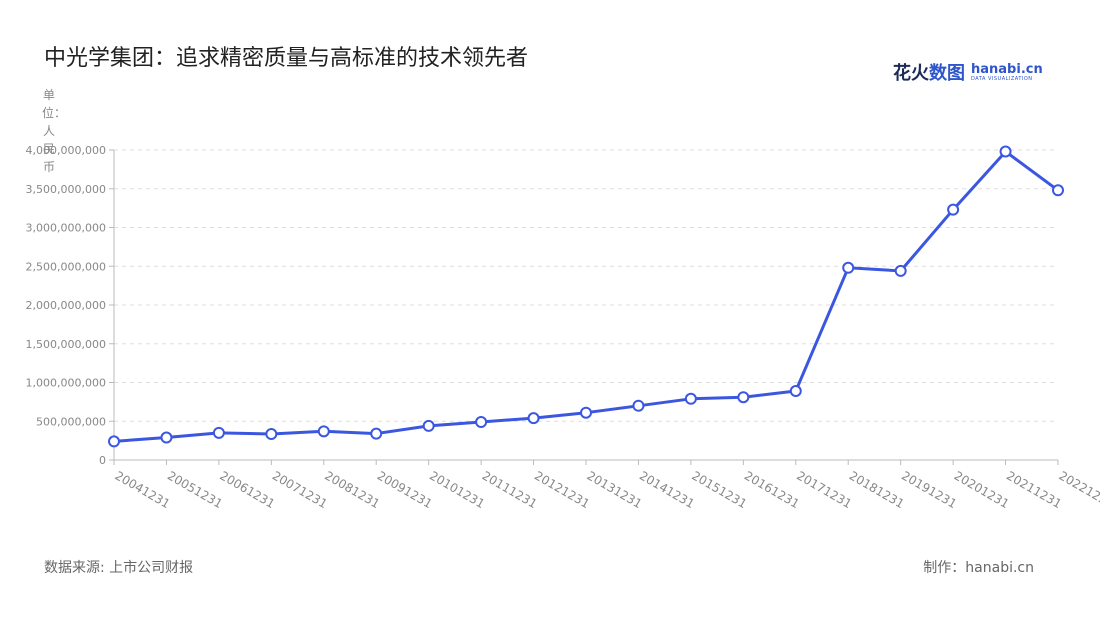 The height and width of the screenshot is (620, 1100). Describe the element at coordinates (66, 189) in the screenshot. I see `y-tick-label: 3,500,000,000` at that location.